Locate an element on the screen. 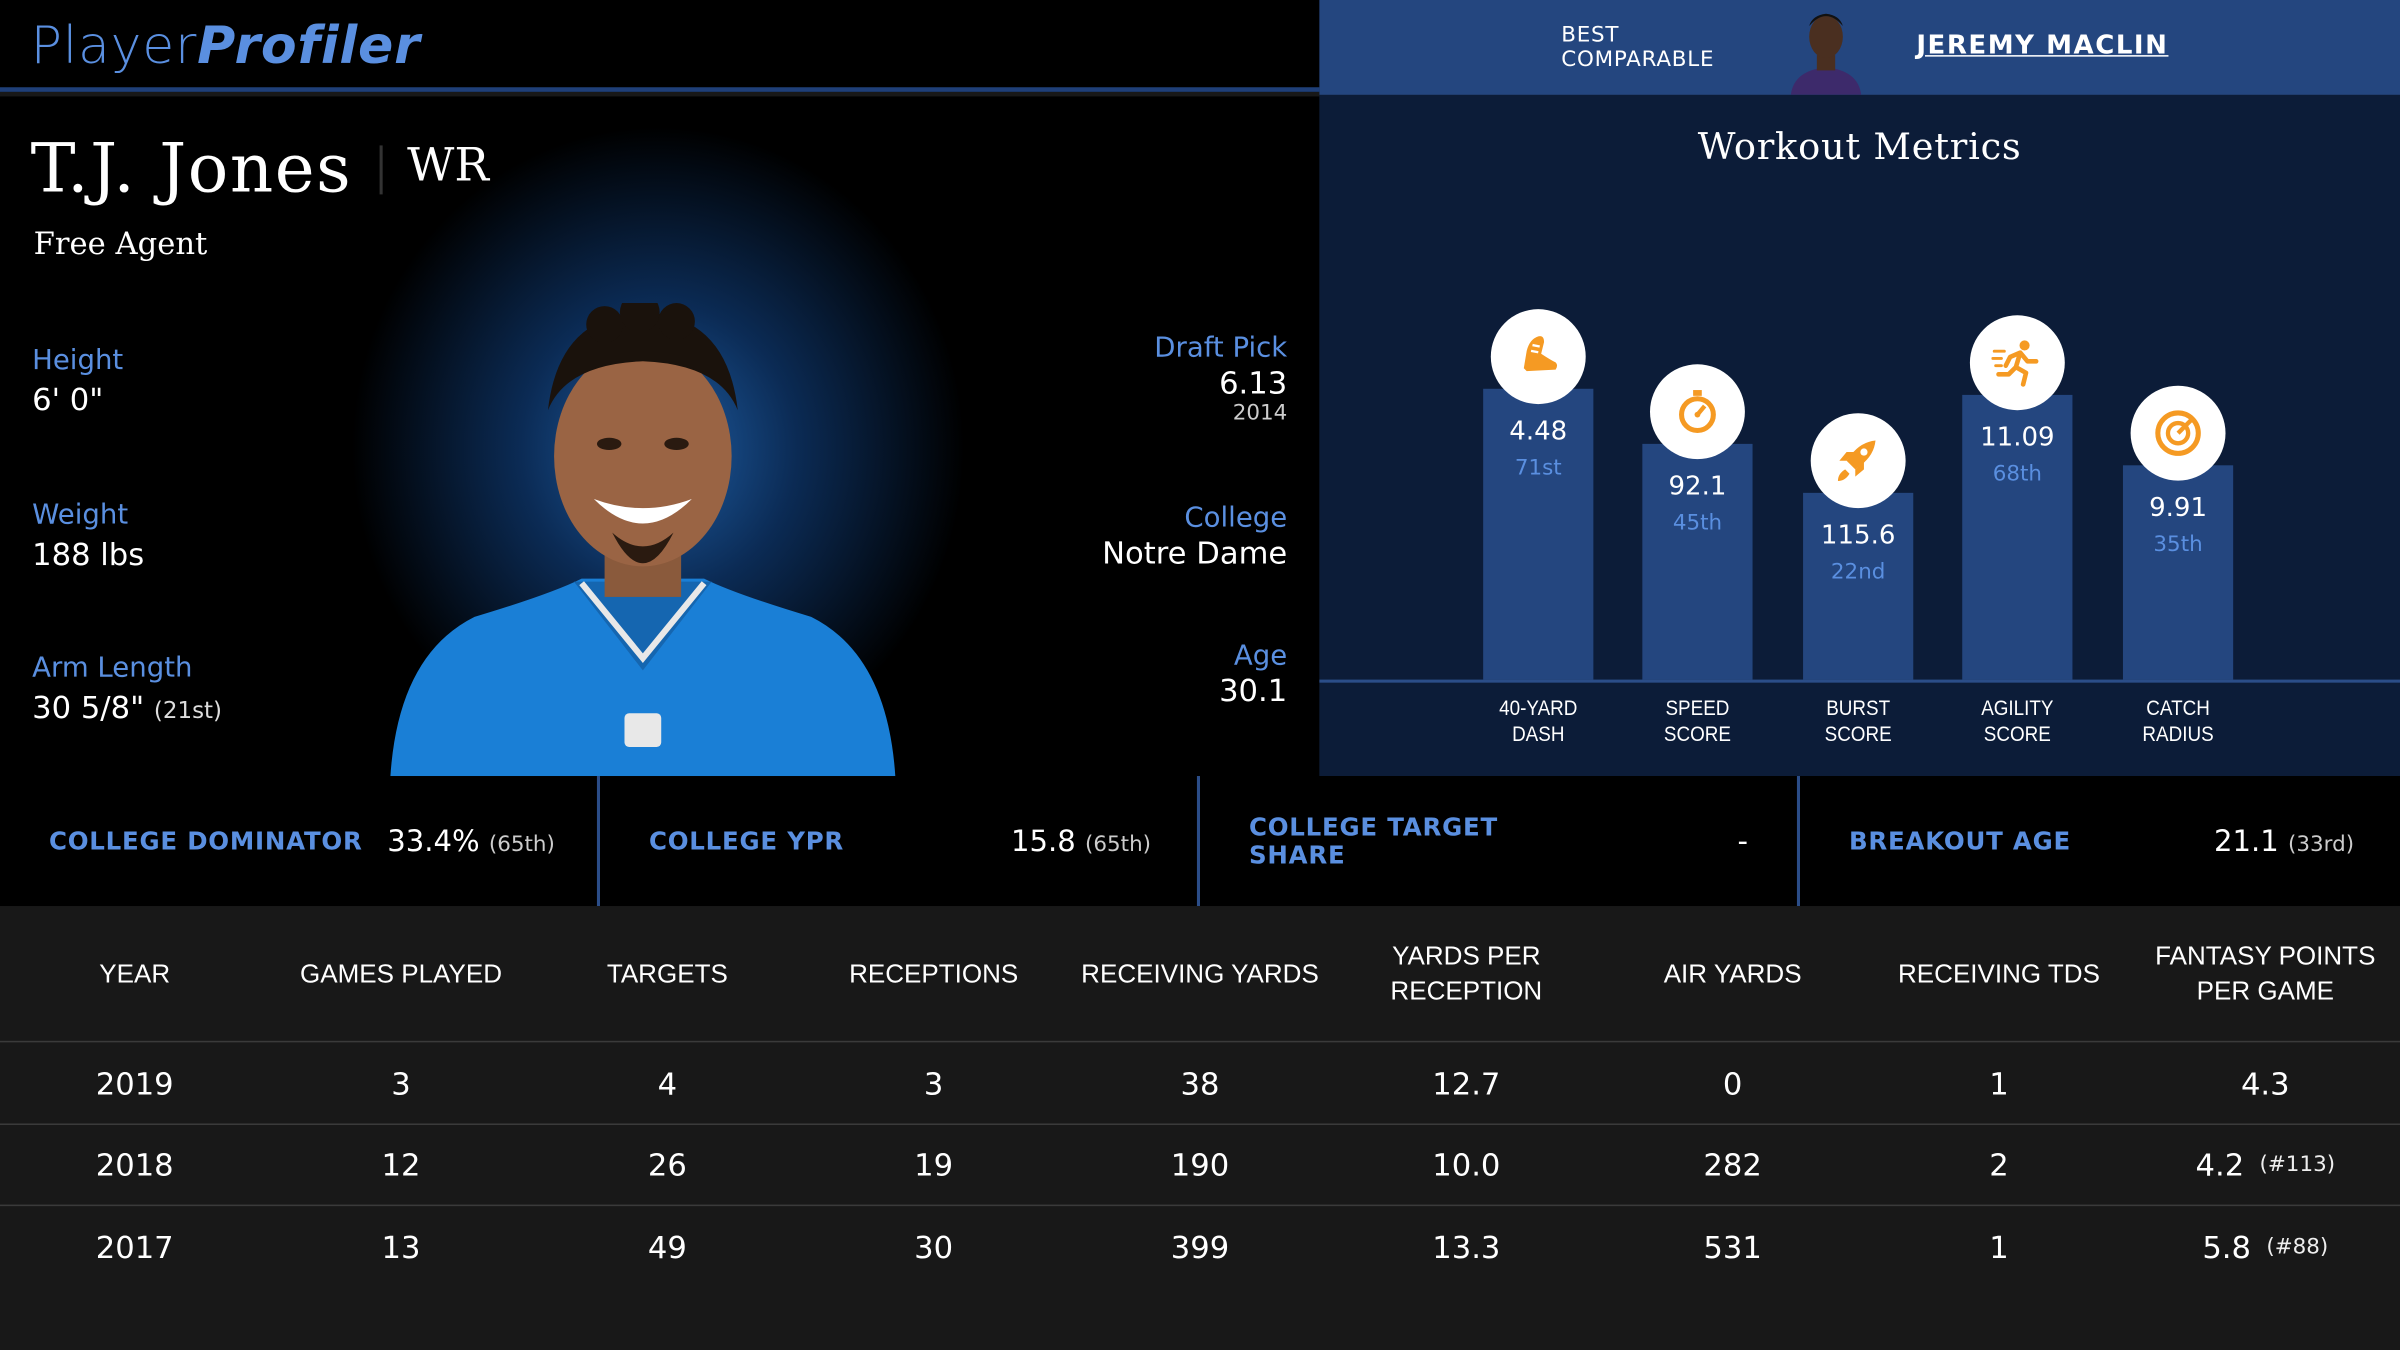 The height and width of the screenshot is (1350, 2400). table-cell-value: 2019 is located at coordinates (134, 1083).